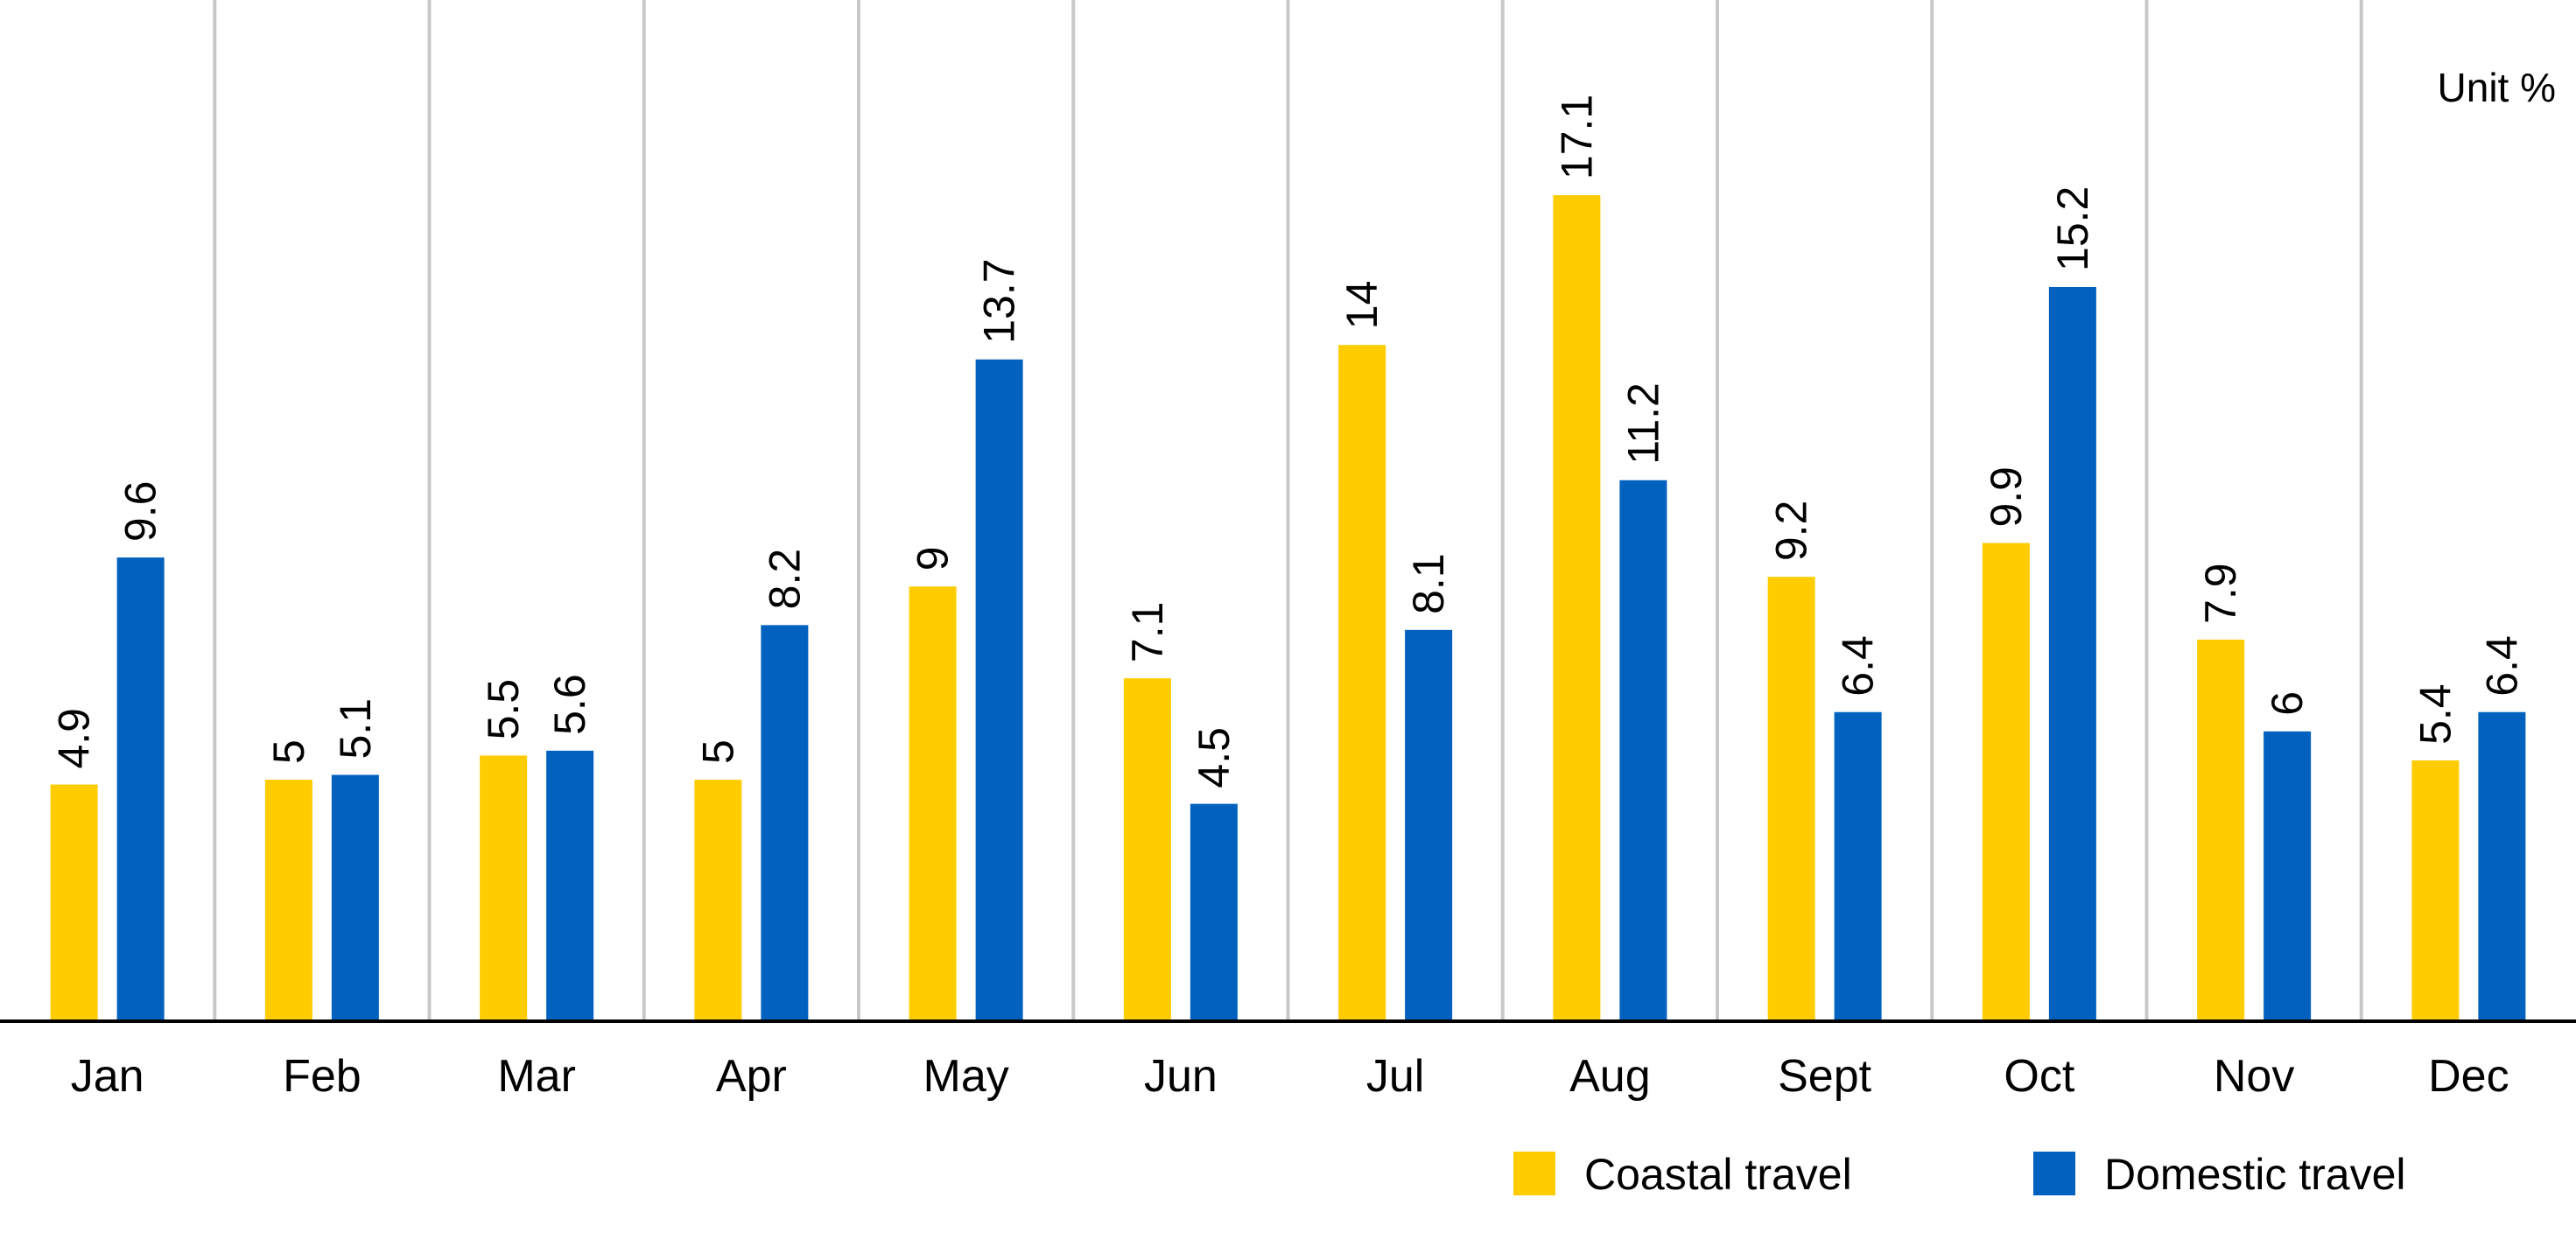 Image resolution: width=2576 pixels, height=1233 pixels. I want to click on legend-swatch-domestic, so click(2054, 1173).